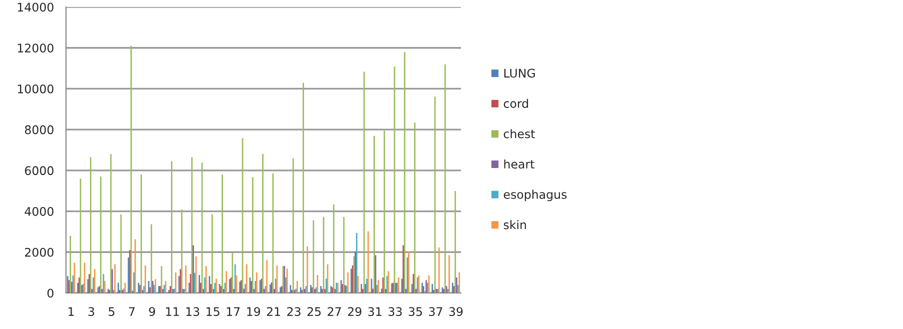  I want to click on legend-label: LUNG, so click(519, 73).